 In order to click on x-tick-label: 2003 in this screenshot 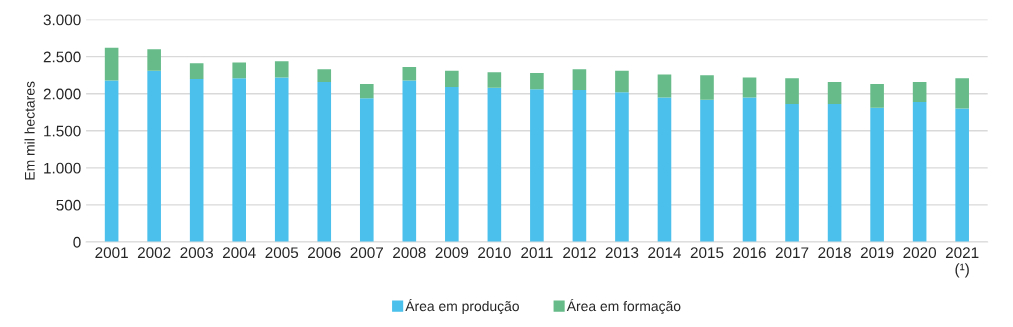, I will do `click(196, 253)`.